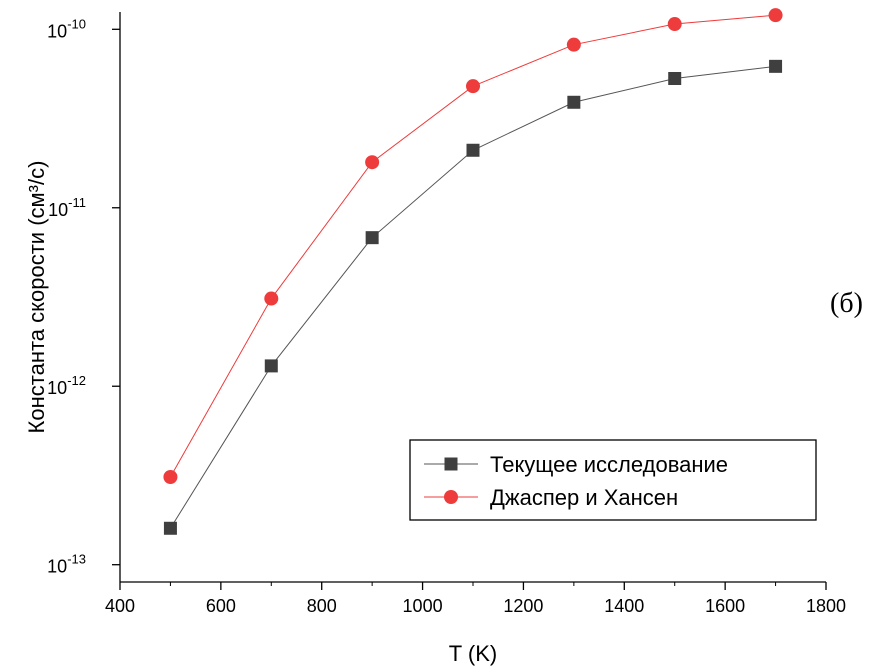 This screenshot has width=884, height=669. I want to click on x-tick-label: 1800, so click(826, 606).